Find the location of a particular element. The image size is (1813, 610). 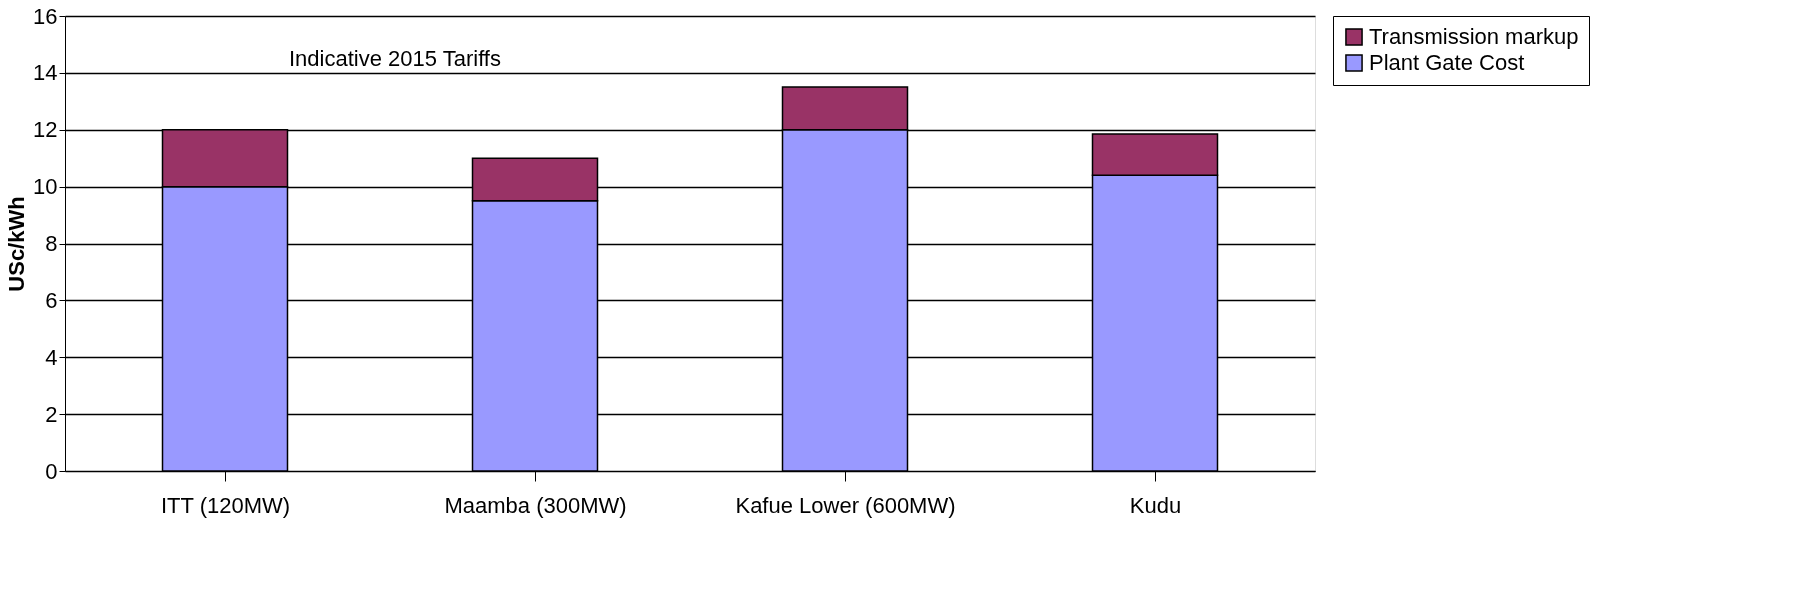

x-tick-label: ITT (120MW) is located at coordinates (225, 505).